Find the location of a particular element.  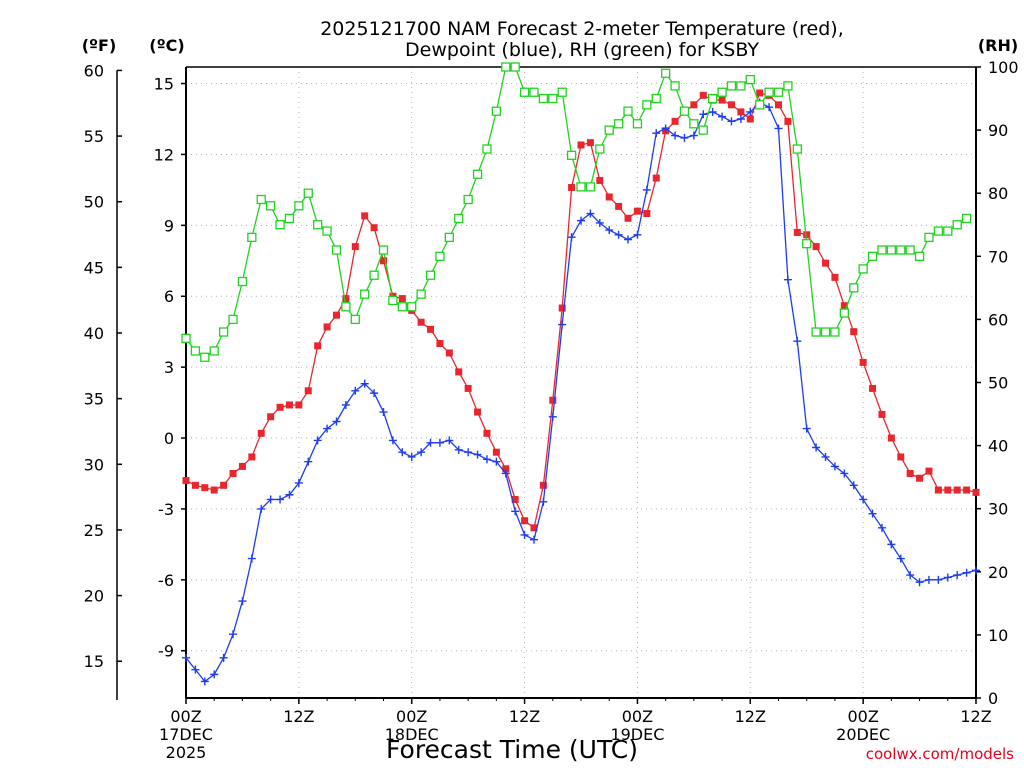

y-celsius-tick-label: -6 is located at coordinates (166, 580).